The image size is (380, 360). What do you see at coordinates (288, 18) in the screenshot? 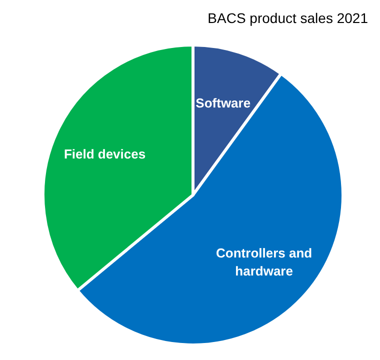
I see `chart-title: BACS product sales 2021` at bounding box center [288, 18].